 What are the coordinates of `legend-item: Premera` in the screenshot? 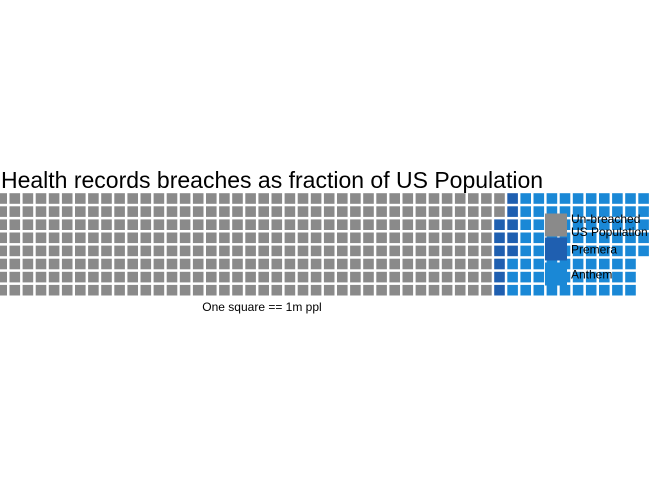 It's located at (581, 249).